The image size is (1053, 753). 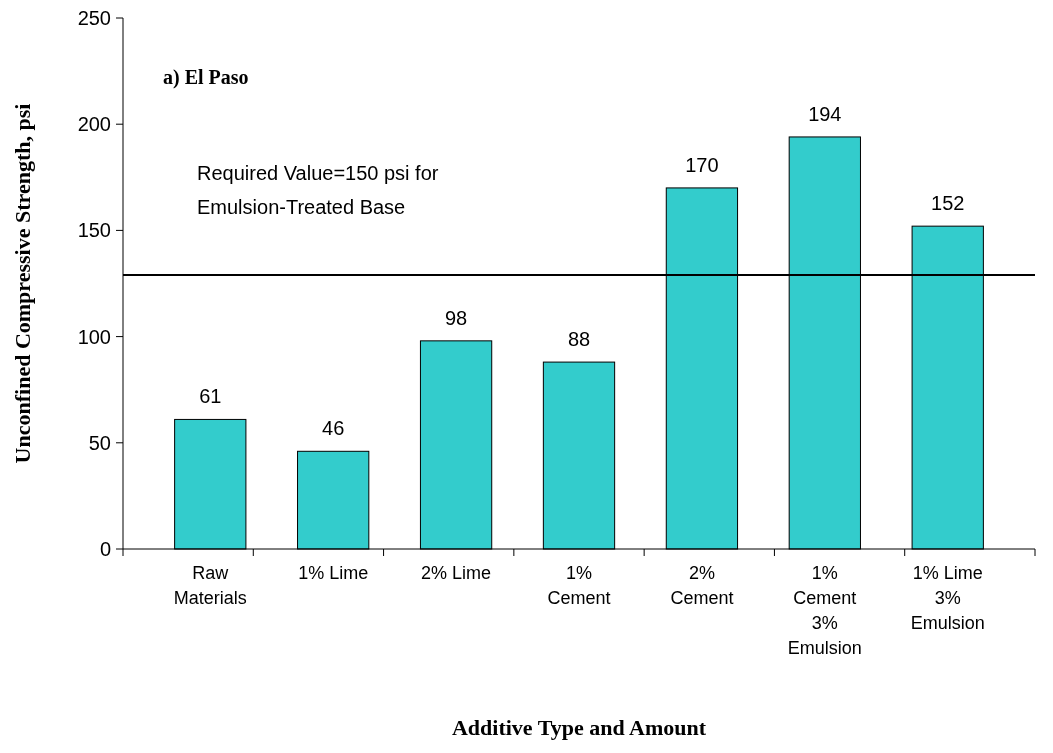 What do you see at coordinates (579, 585) in the screenshot?
I see `x-tick-label: 1% Cement` at bounding box center [579, 585].